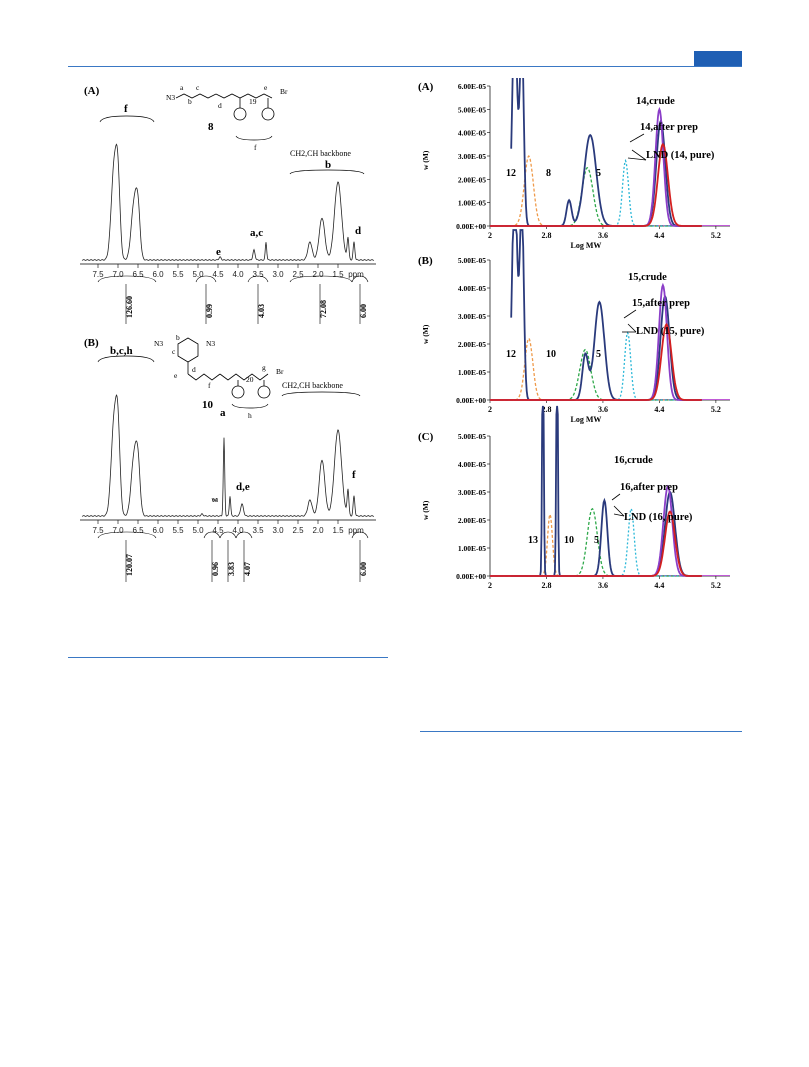  What do you see at coordinates (358, 231) in the screenshot?
I see `nmr-a-peak-d: d` at bounding box center [358, 231].